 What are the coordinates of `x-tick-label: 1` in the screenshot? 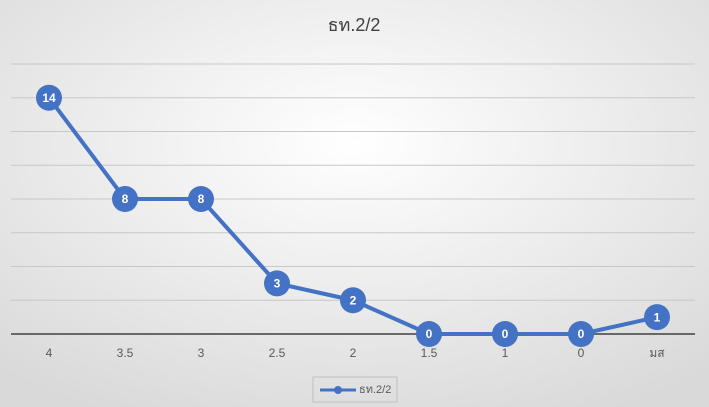 It's located at (505, 353).